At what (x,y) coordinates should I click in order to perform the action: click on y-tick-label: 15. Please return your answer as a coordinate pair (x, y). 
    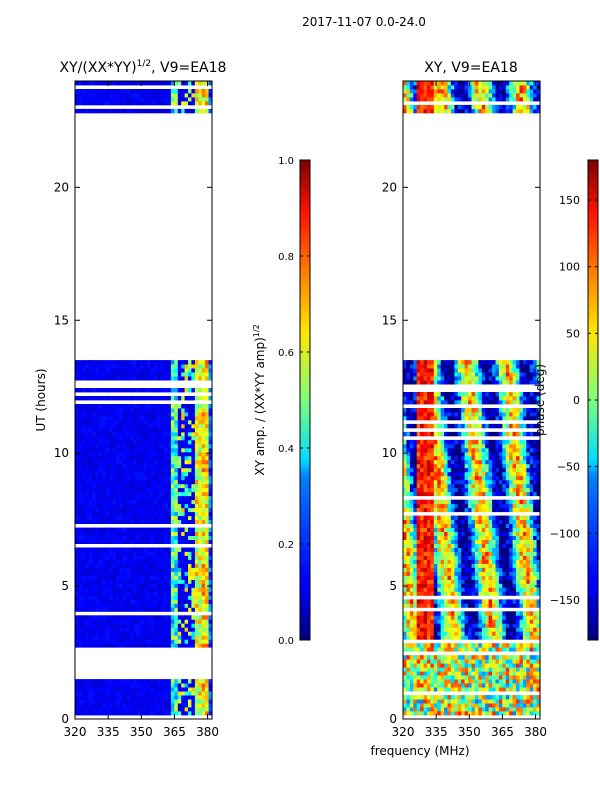
    Looking at the image, I should click on (61, 320).